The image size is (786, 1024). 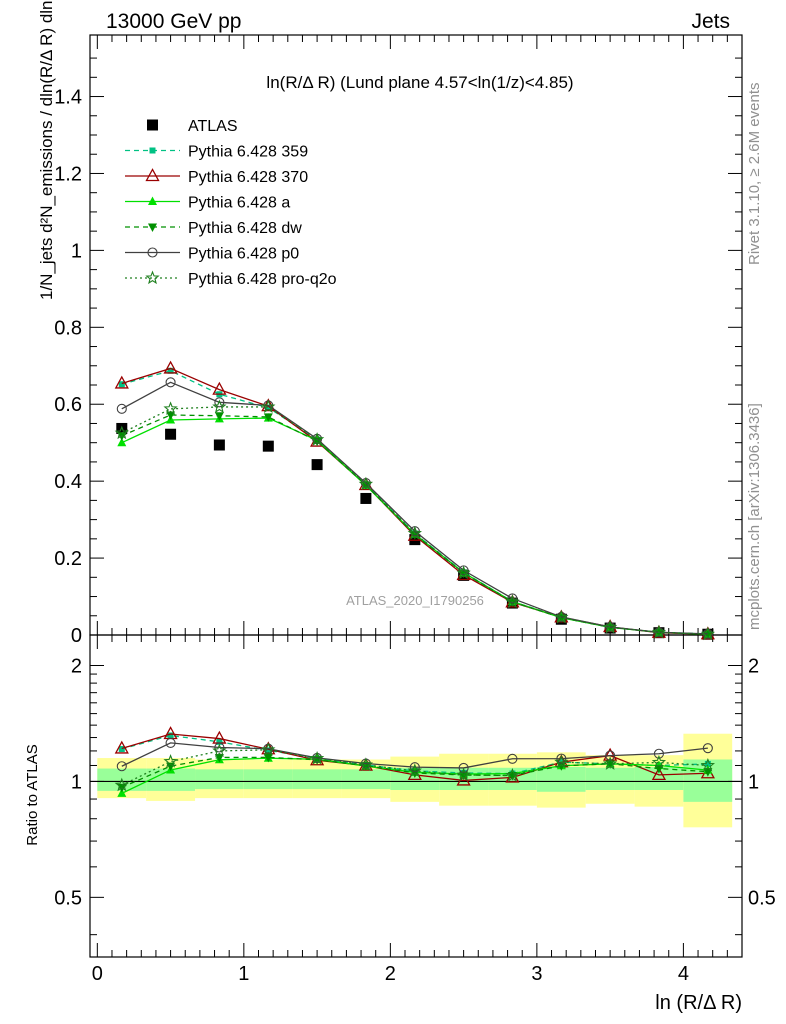 What do you see at coordinates (762, 898) in the screenshot?
I see `ratio-y-tick-label-right: 0.5` at bounding box center [762, 898].